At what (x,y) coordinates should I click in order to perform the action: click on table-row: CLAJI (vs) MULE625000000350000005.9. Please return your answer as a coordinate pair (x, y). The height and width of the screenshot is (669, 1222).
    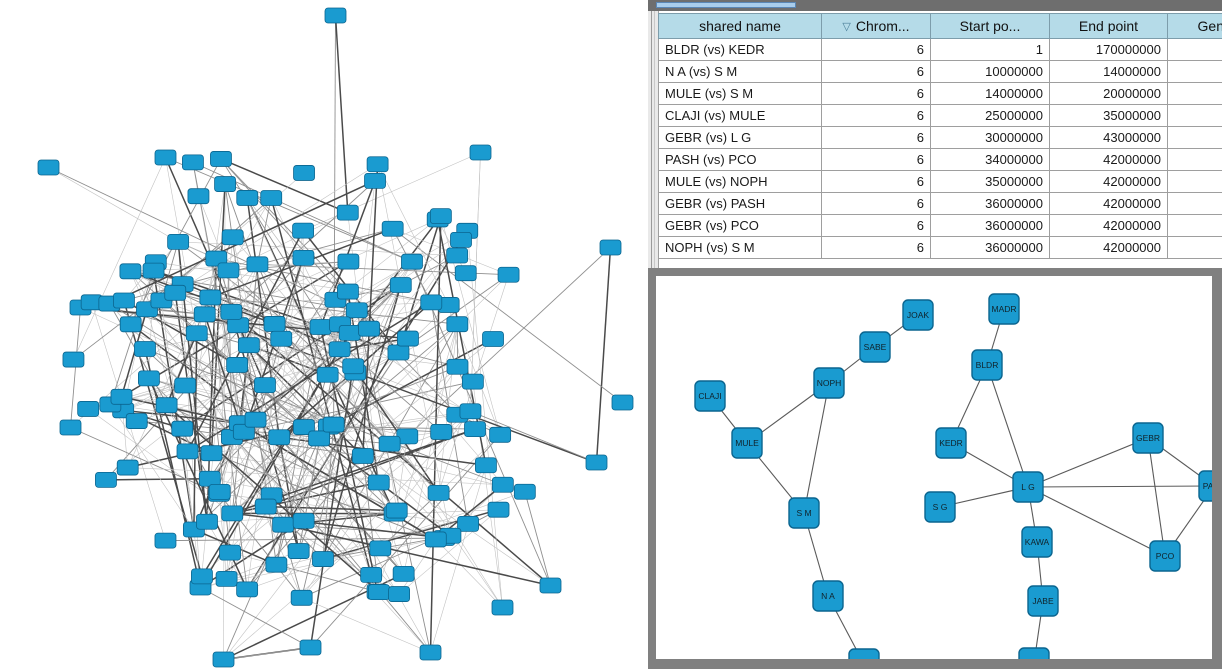
    Looking at the image, I should click on (940, 115).